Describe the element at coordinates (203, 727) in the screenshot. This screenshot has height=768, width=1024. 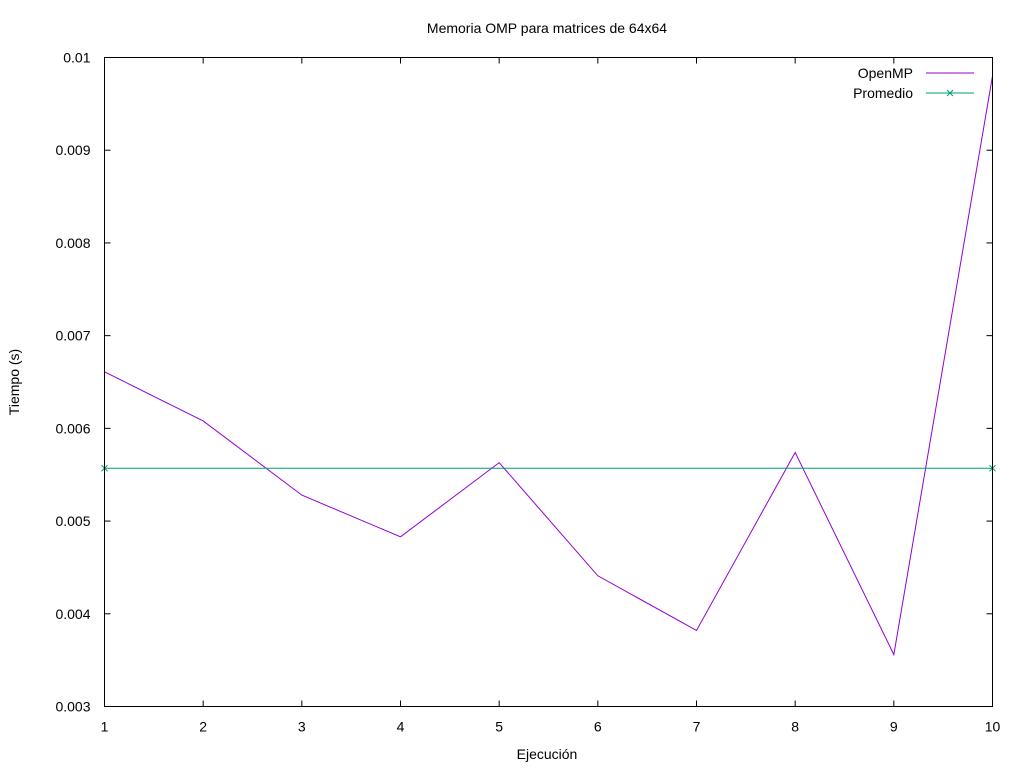
I see `x-tick-label: 2` at that location.